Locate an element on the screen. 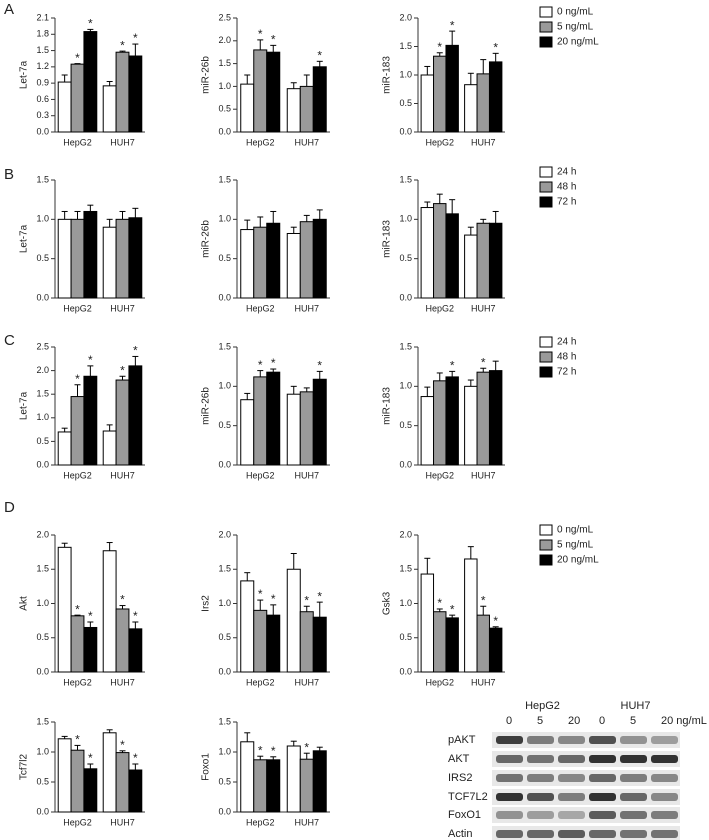 The height and width of the screenshot is (840, 709). panel-label: B is located at coordinates (9, 174).